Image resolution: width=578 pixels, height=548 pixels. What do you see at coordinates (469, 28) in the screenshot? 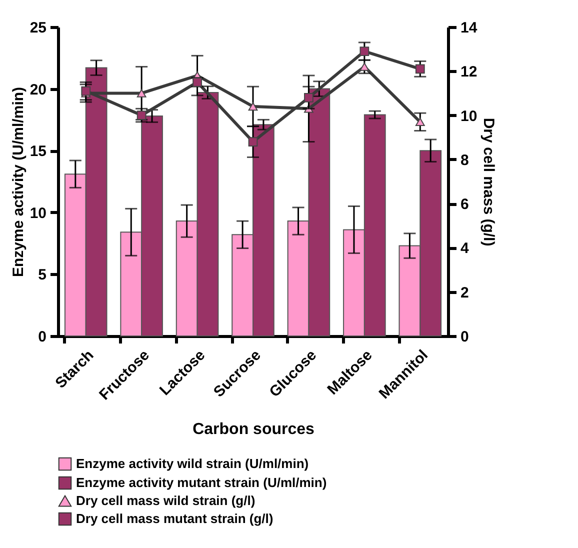
I see `y2-tick-label: 14` at bounding box center [469, 28].